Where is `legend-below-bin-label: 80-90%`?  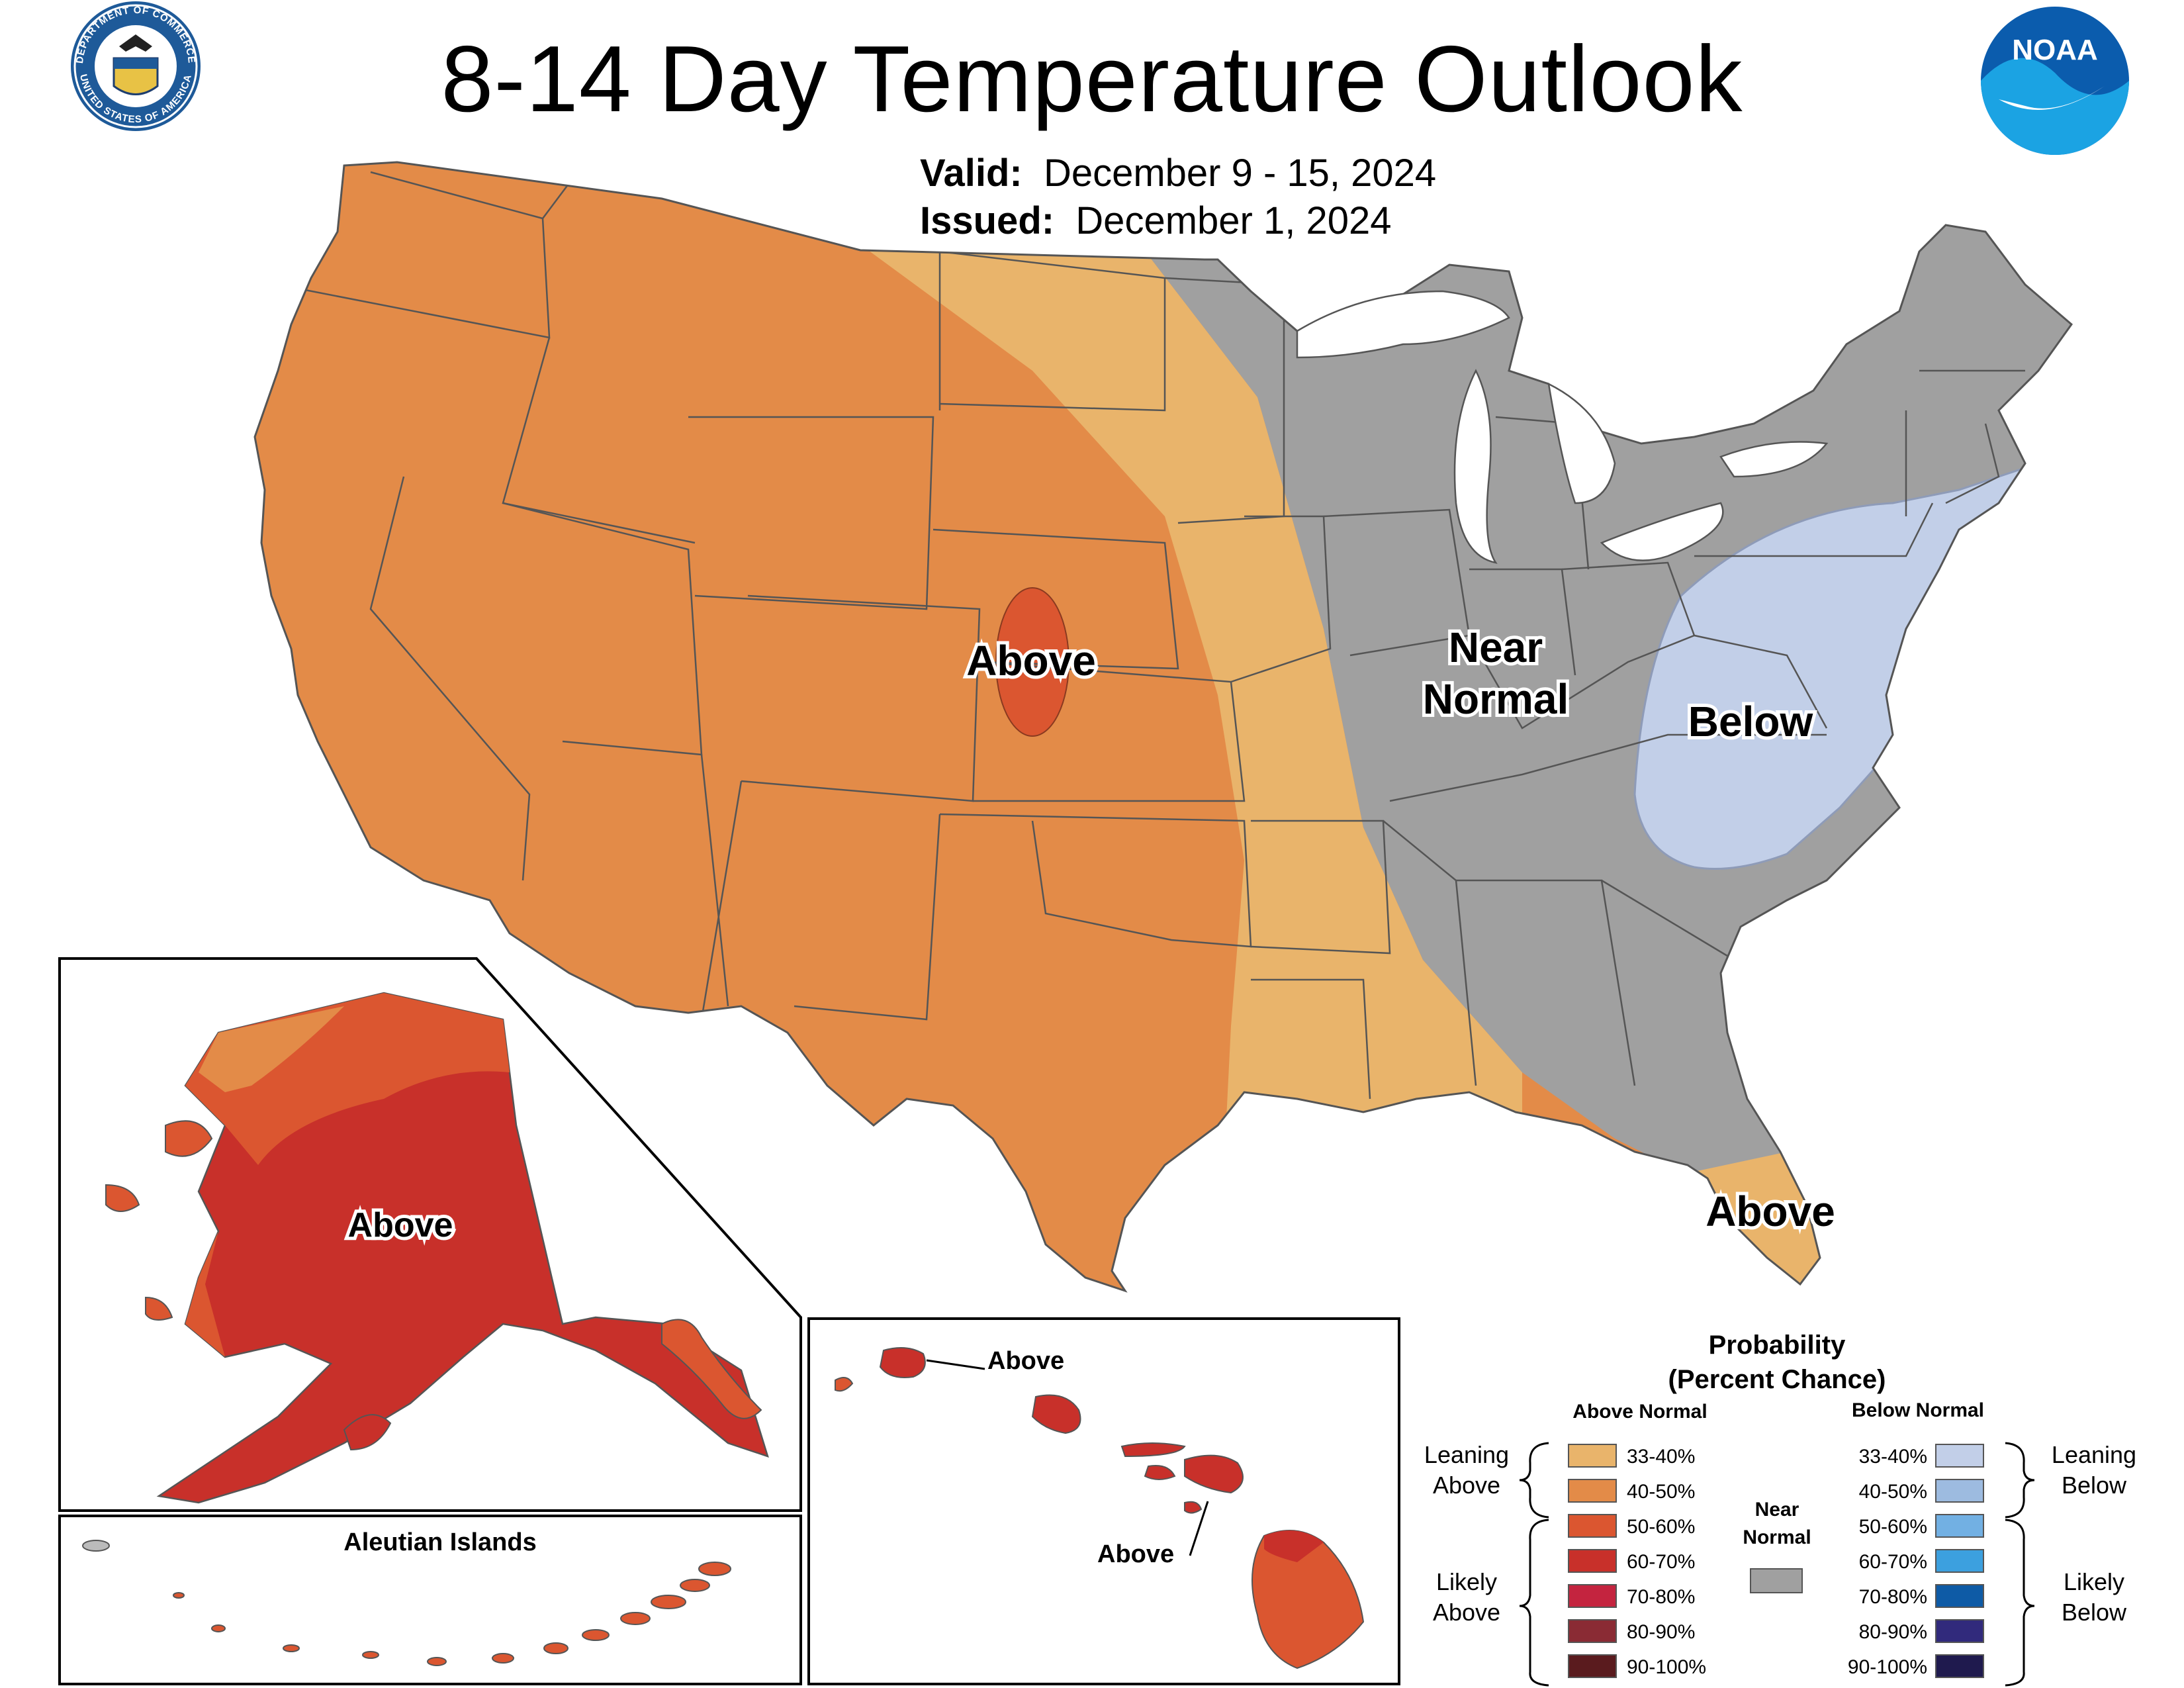
legend-below-bin-label: 80-90% is located at coordinates (1893, 1632).